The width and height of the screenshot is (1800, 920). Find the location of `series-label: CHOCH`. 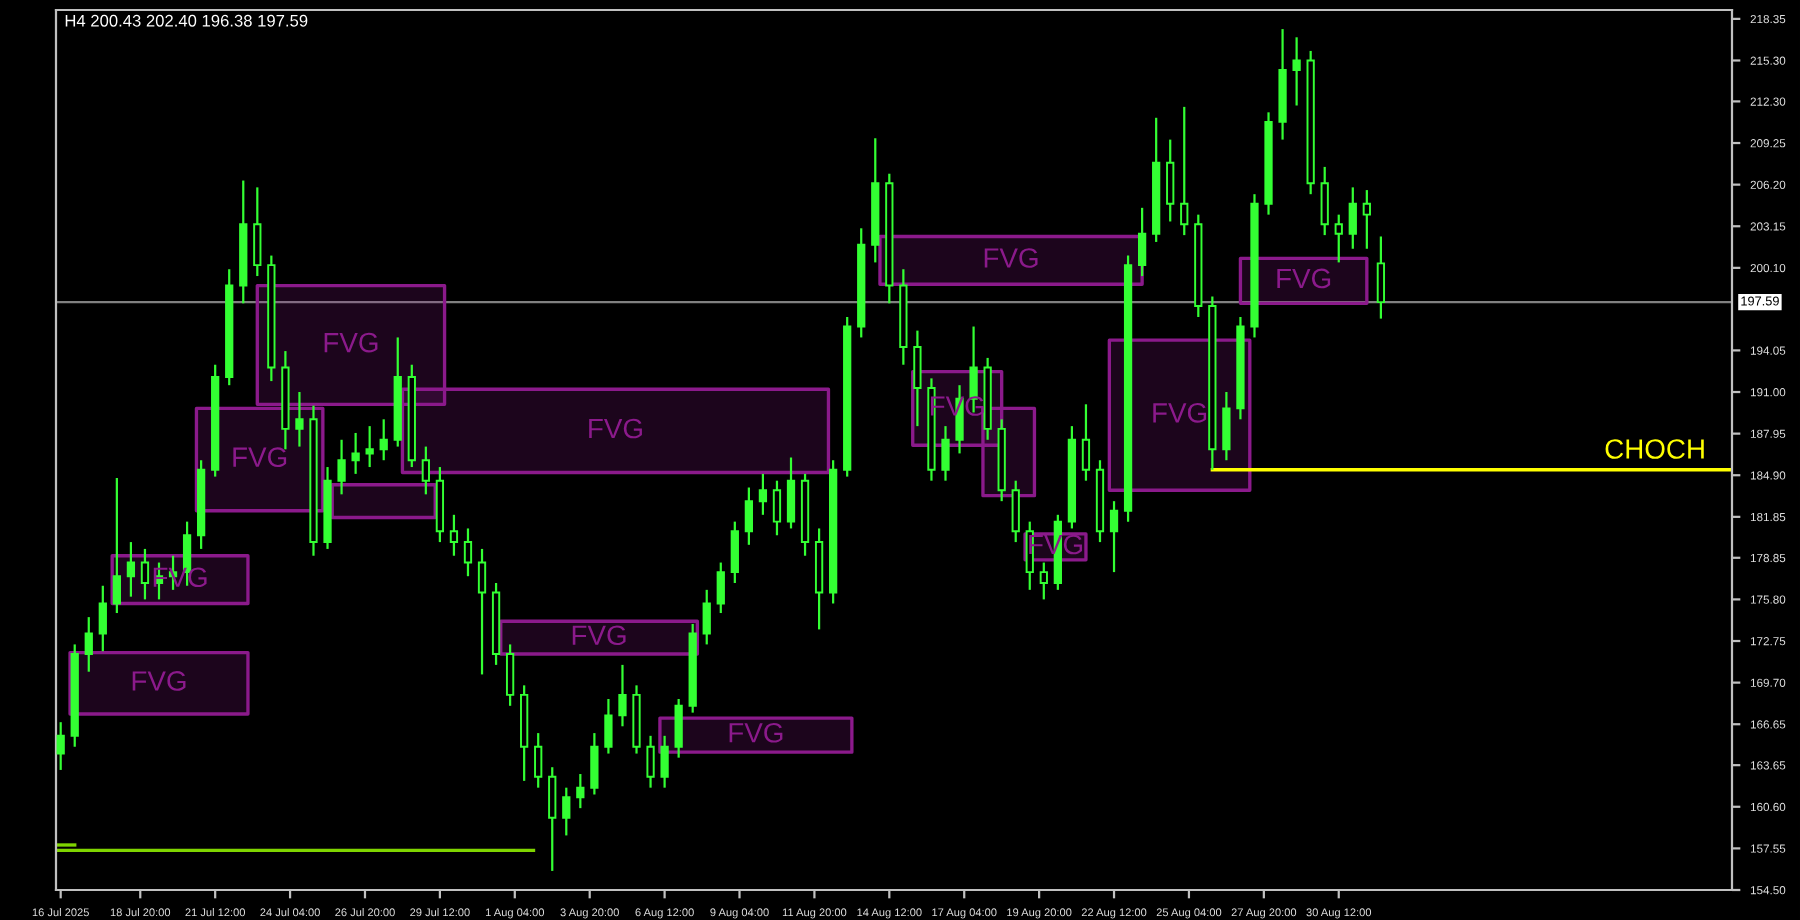

series-label: CHOCH is located at coordinates (1654, 449).